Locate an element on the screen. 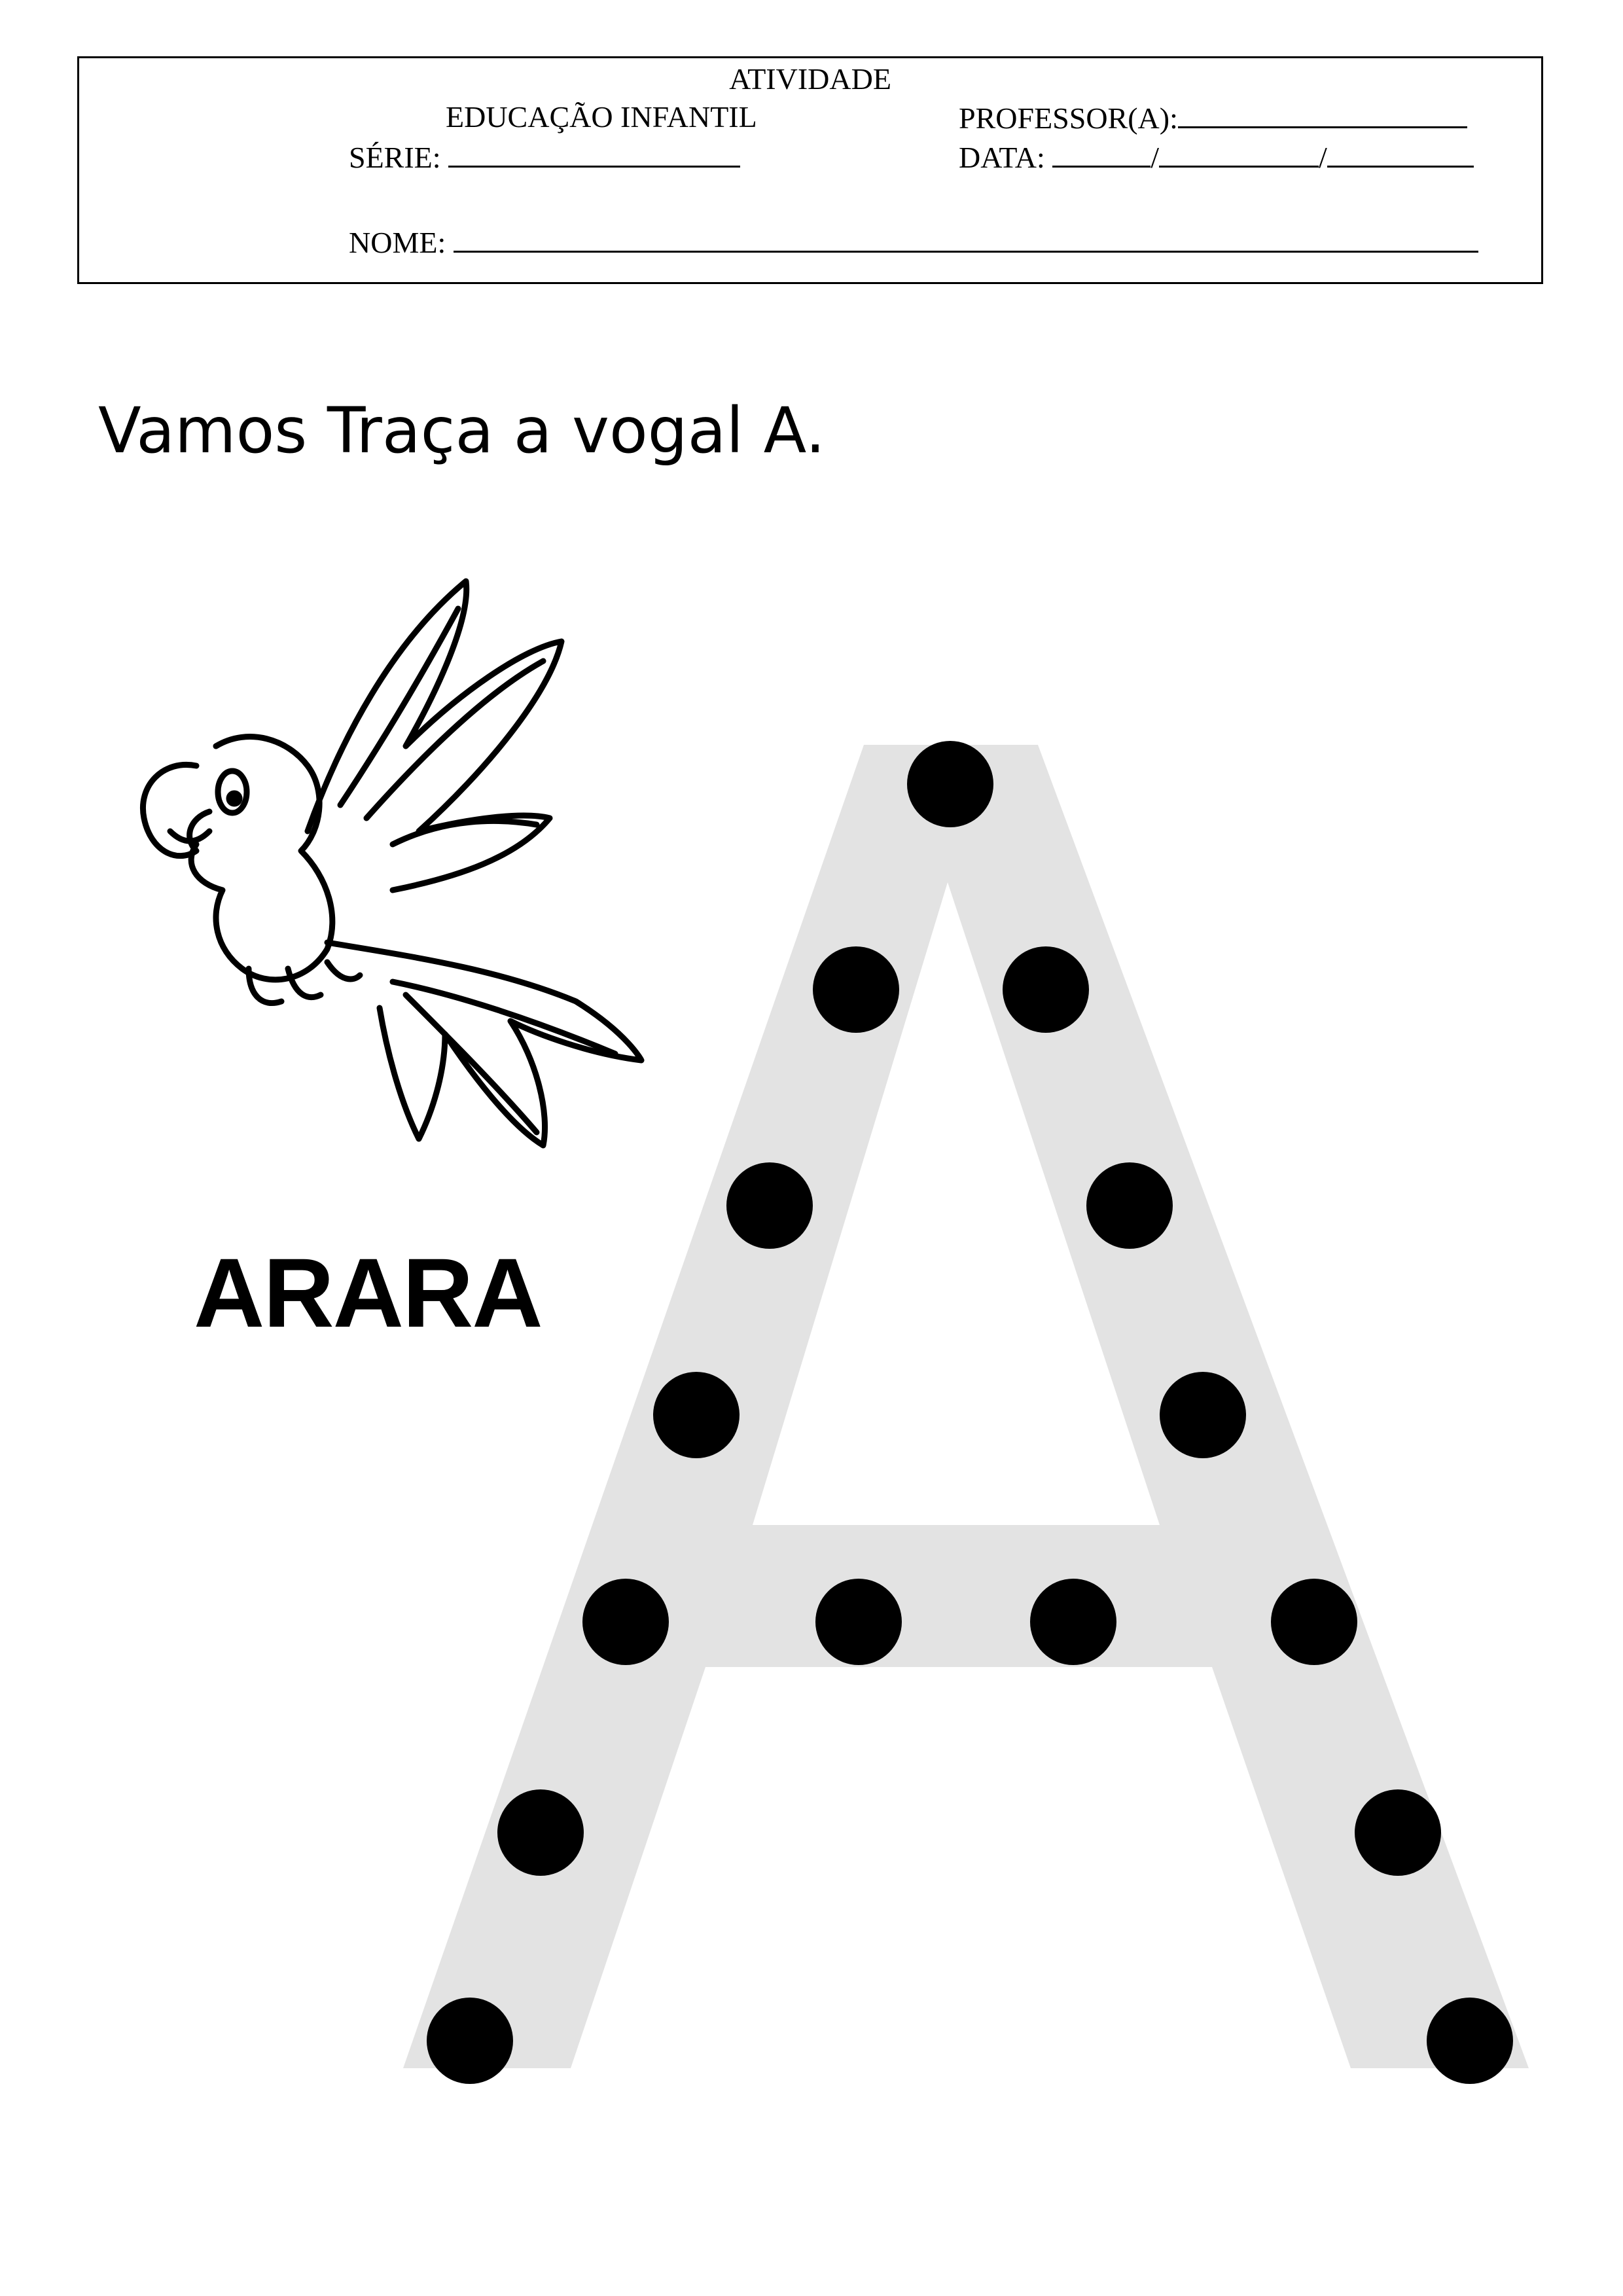  serie-label: SÉRIE: is located at coordinates (395, 157).